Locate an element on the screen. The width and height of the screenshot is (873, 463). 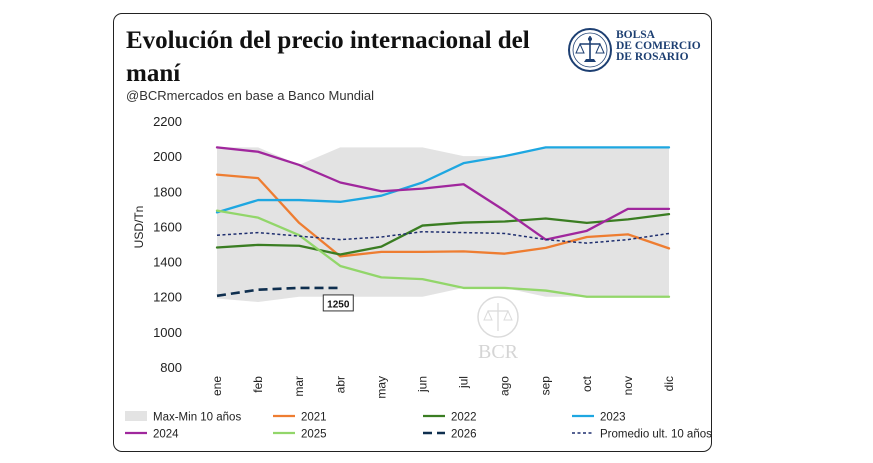
y-tick-label: 1400 is located at coordinates (167, 262).